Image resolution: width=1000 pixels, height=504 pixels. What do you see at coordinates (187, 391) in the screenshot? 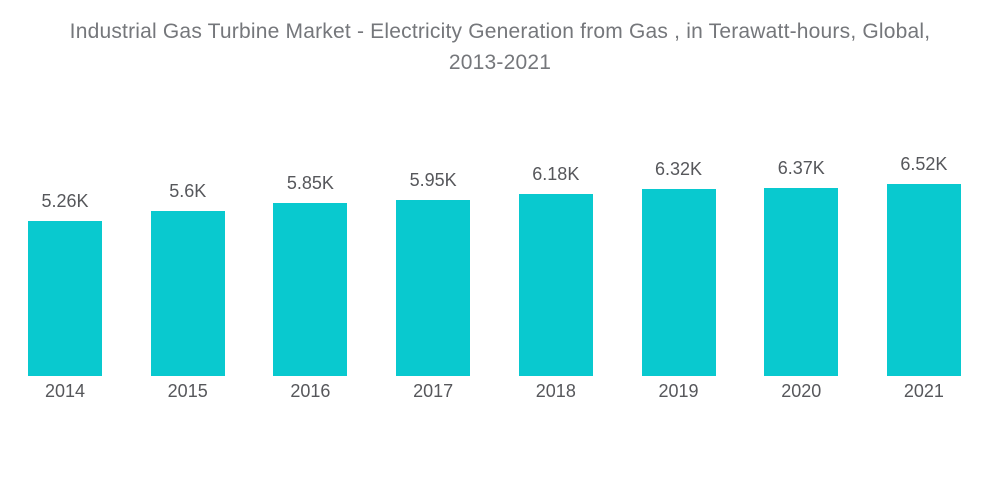
I see `x-axis-tick-label: 2015` at bounding box center [187, 391].